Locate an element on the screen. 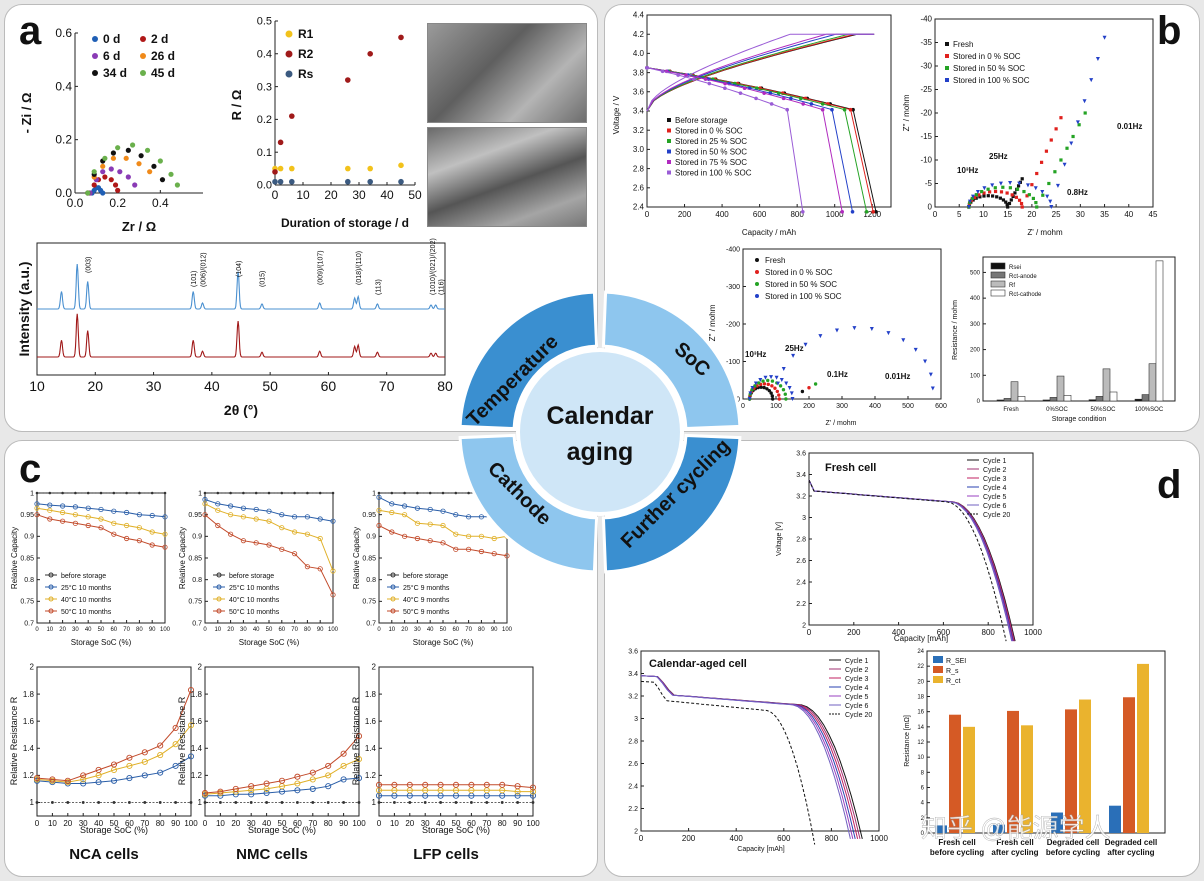  annotation: 25Hz is located at coordinates (794, 348).